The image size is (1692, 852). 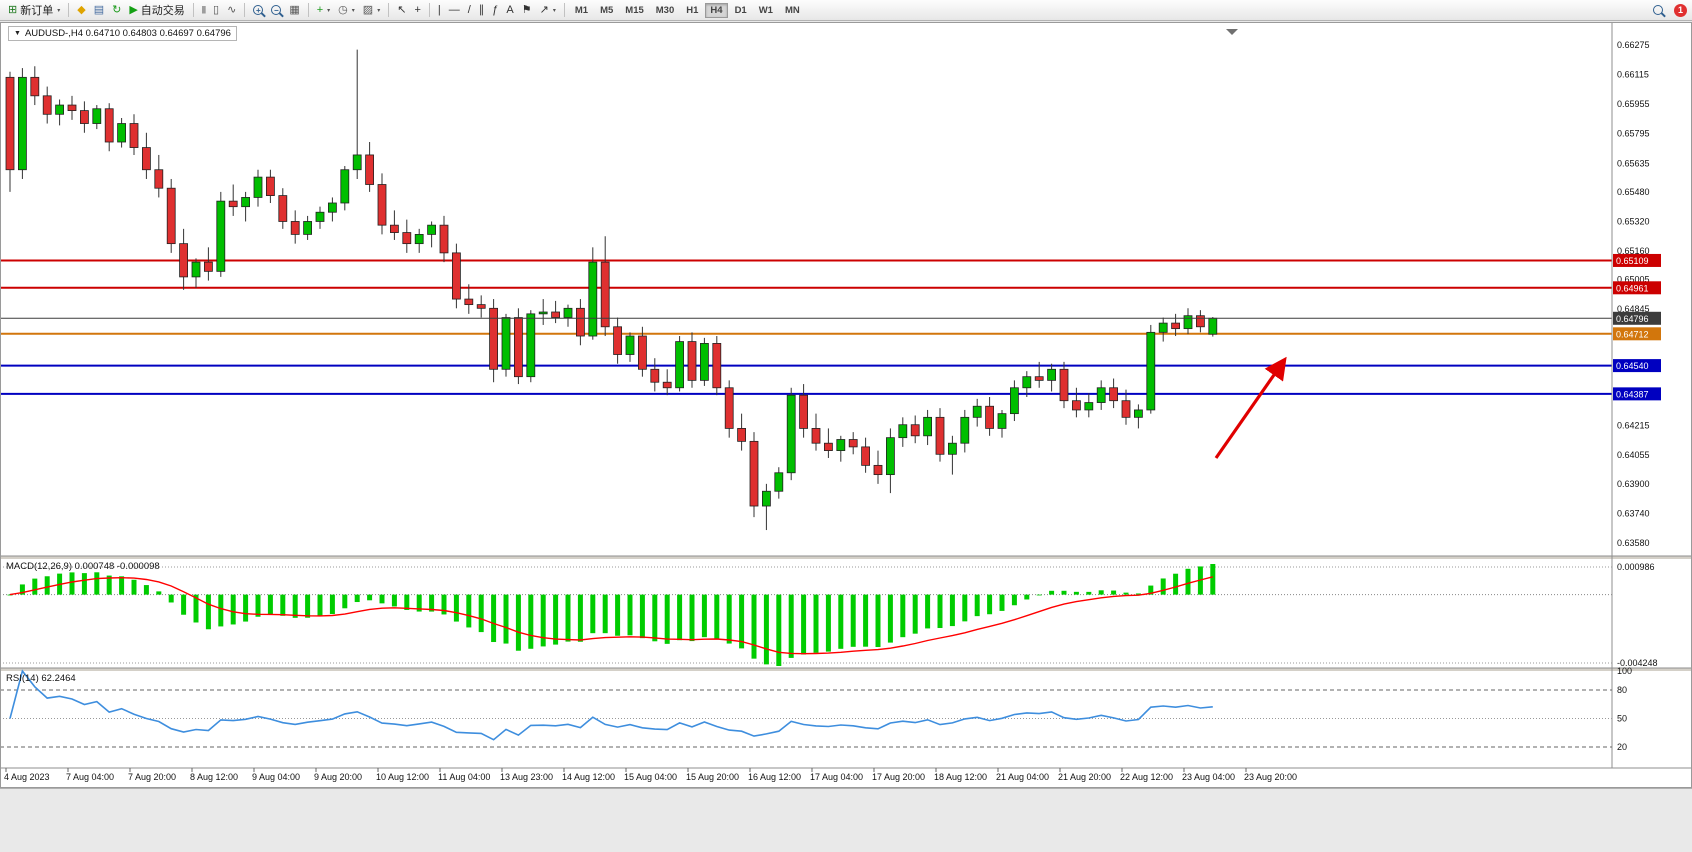 I want to click on line-chart-type-button: ∿, so click(x=231, y=10).